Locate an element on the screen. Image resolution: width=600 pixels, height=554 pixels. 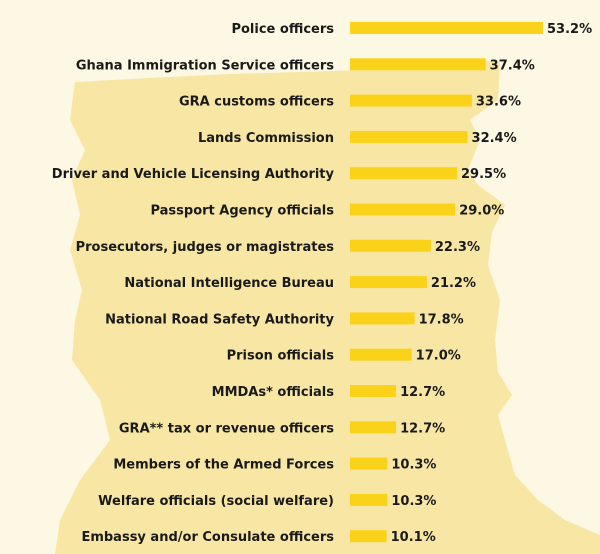
value-label: 29.5% is located at coordinates (483, 174).